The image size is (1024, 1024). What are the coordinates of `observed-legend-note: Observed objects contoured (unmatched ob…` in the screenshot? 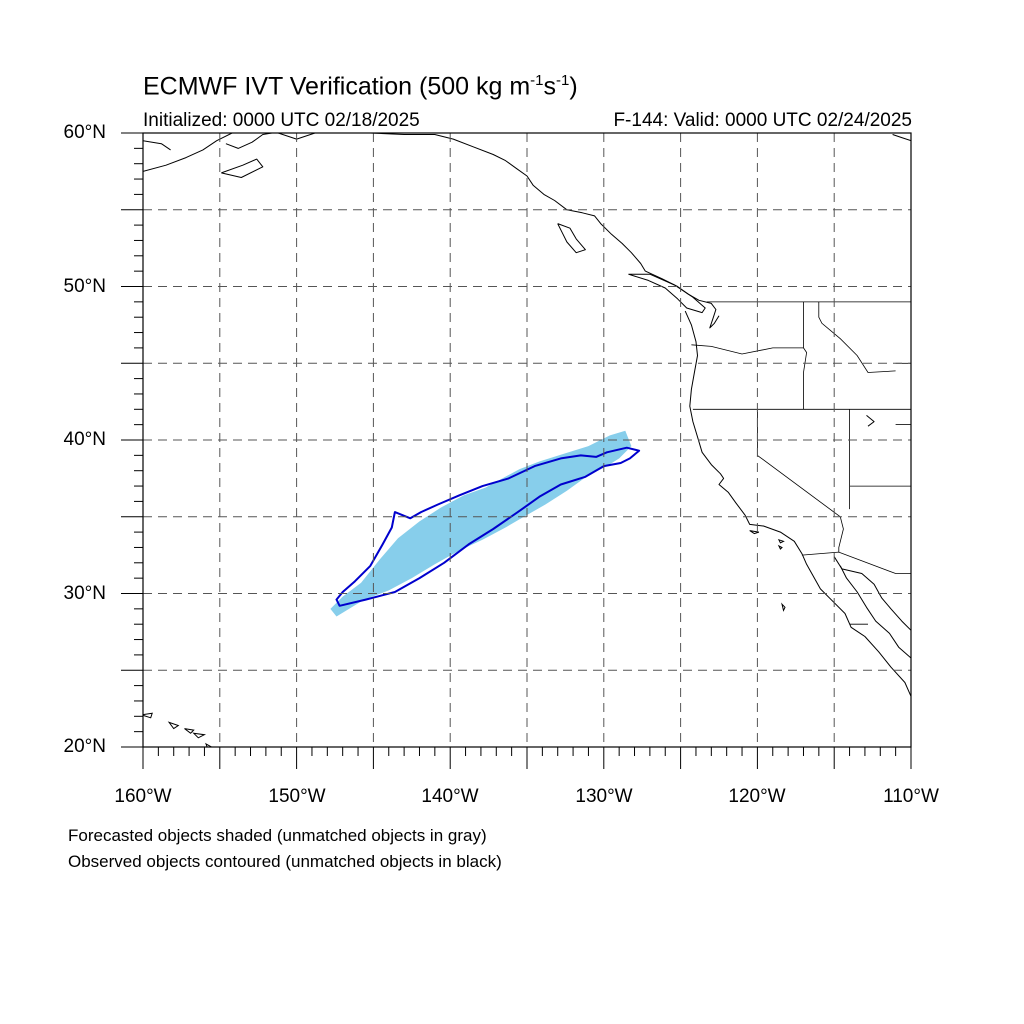 It's located at (285, 861).